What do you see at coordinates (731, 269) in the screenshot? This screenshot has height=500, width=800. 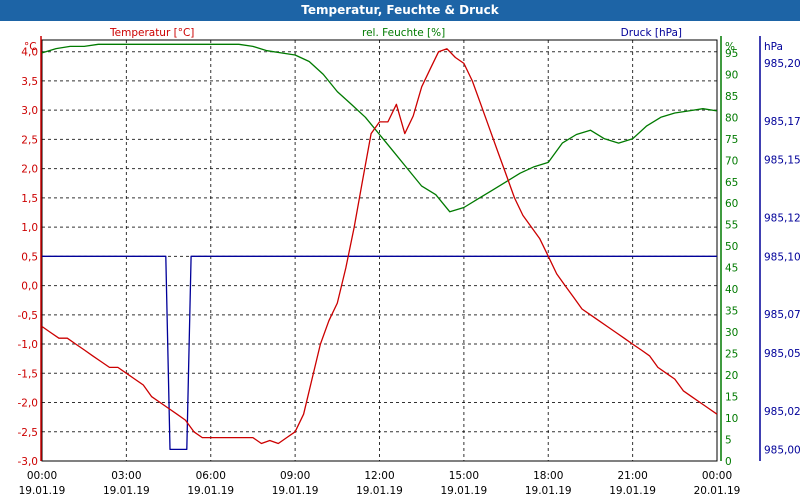 I see `humidity-tick-label: 45` at bounding box center [731, 269].